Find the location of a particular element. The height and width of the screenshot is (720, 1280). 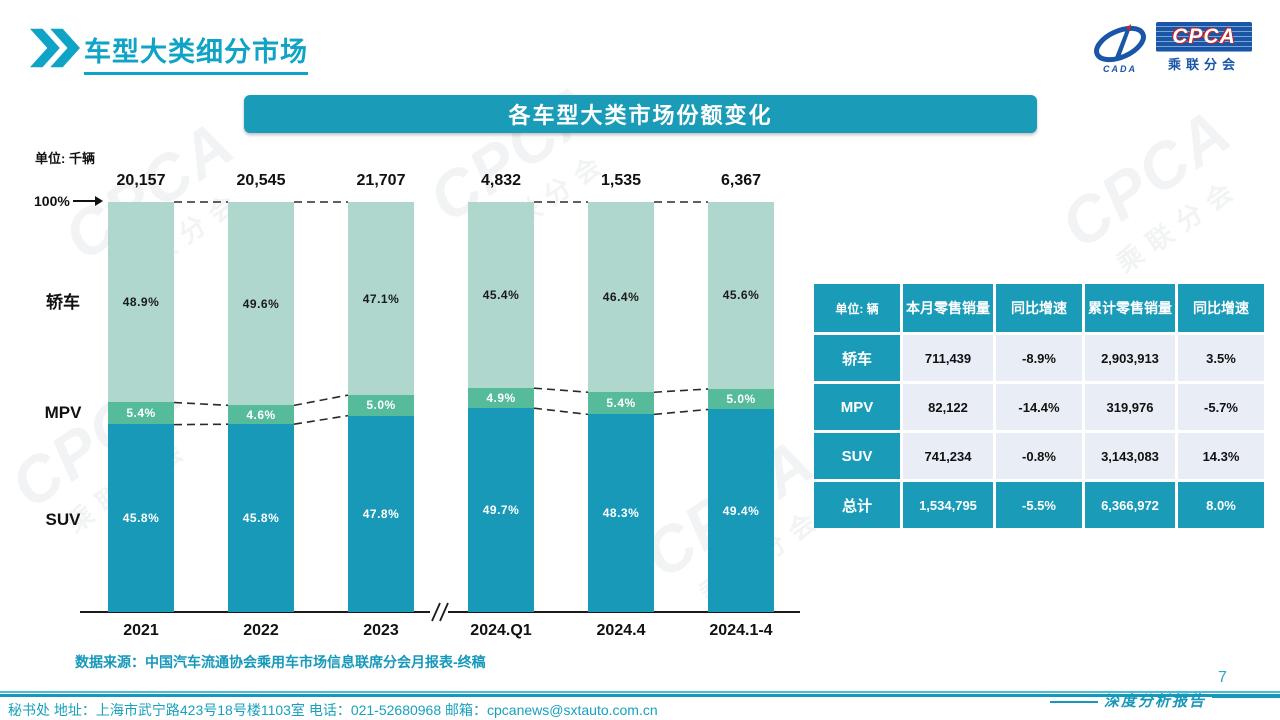

segment-percent-label: 46.4% is located at coordinates (621, 297).